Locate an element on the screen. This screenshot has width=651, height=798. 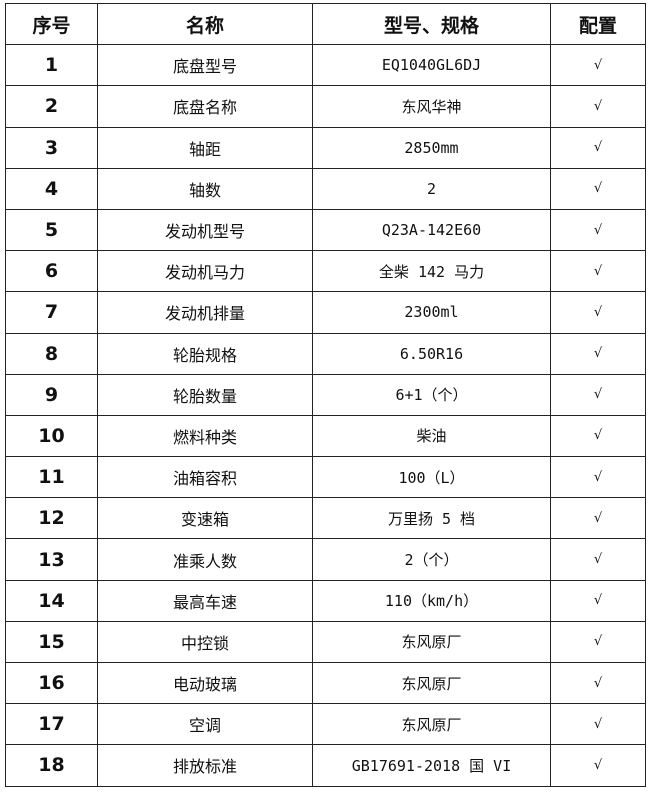
table-row: 14 最高车速 110（km/h） √ is located at coordinates (325, 600).